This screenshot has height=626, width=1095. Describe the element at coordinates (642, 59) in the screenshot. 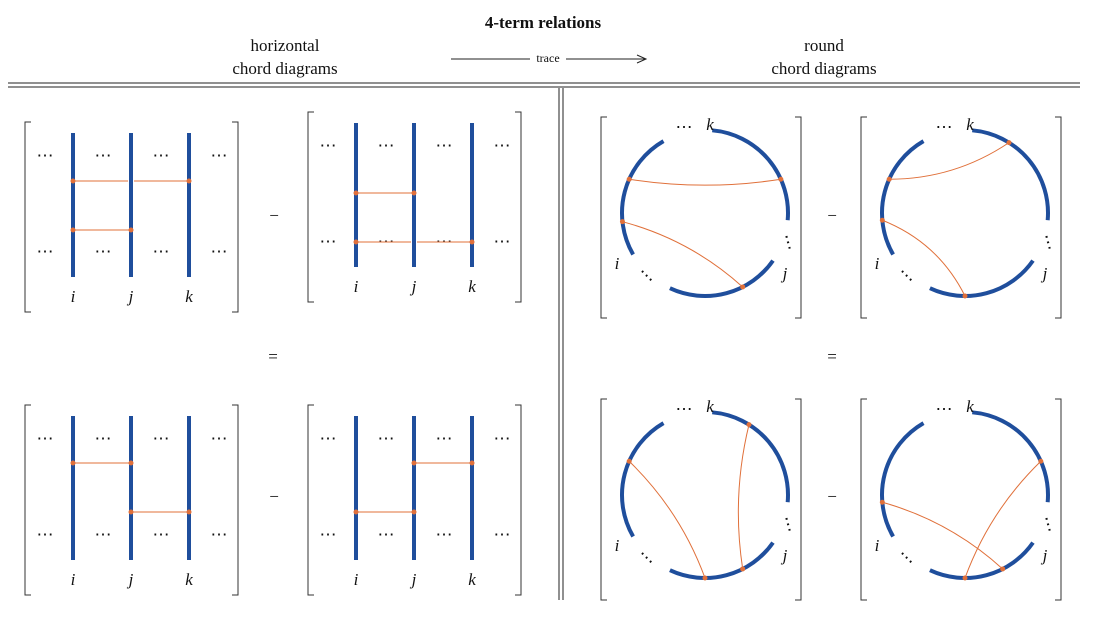

I see `arrow-head` at that location.